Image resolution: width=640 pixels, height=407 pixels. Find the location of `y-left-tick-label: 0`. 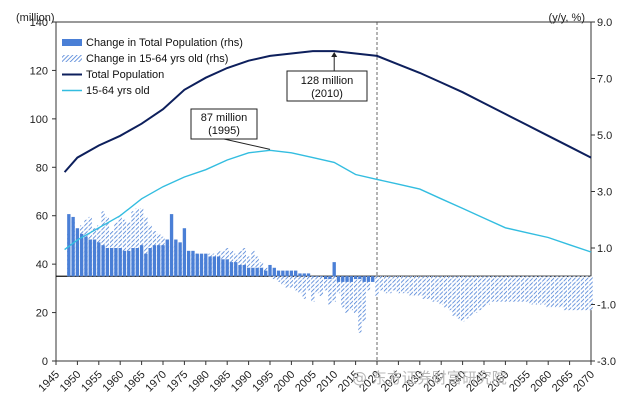

y-left-tick-label: 0 is located at coordinates (45, 362).